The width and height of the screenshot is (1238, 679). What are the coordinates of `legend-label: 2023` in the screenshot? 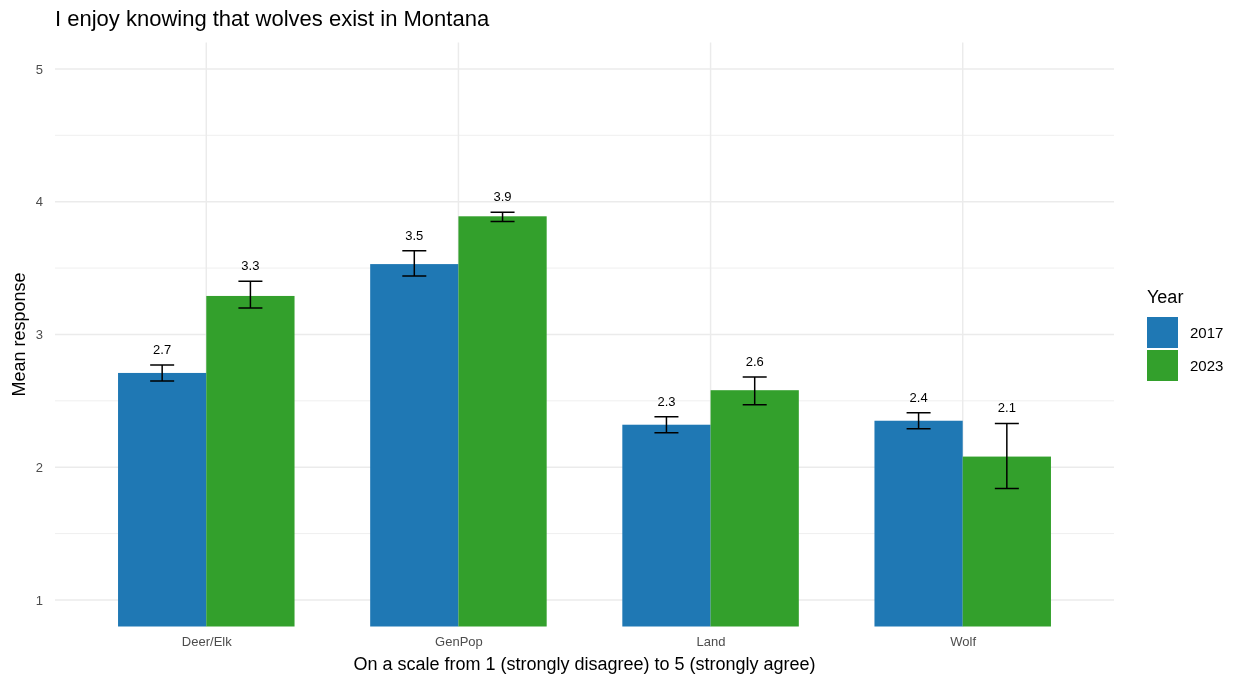 It's located at (1207, 365).